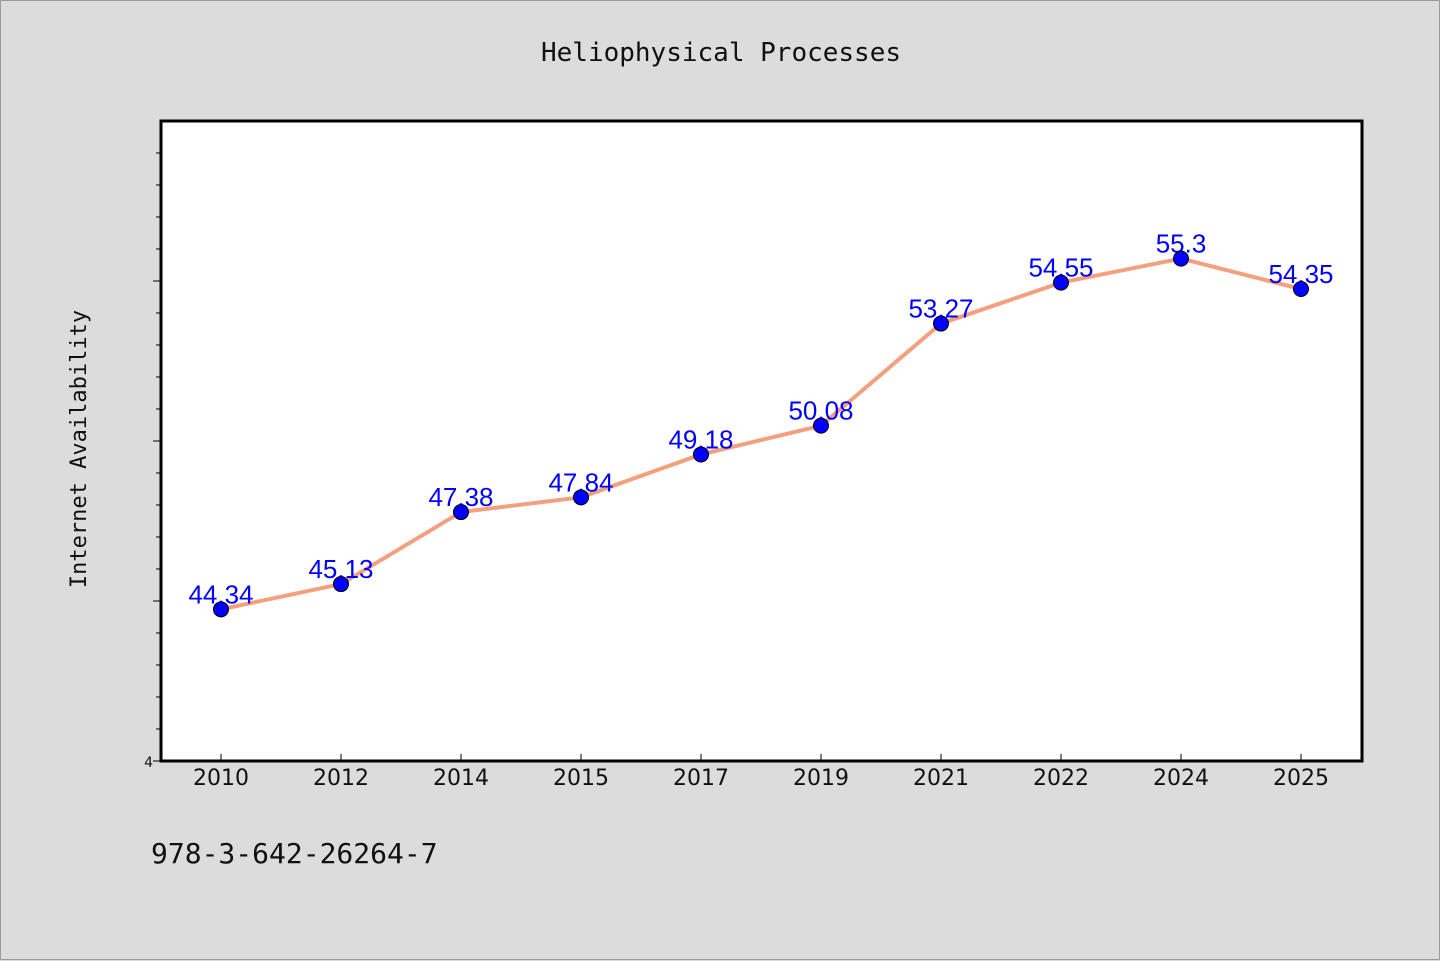 The width and height of the screenshot is (1440, 961). I want to click on y-axis-label: Internet Availability, so click(79, 449).